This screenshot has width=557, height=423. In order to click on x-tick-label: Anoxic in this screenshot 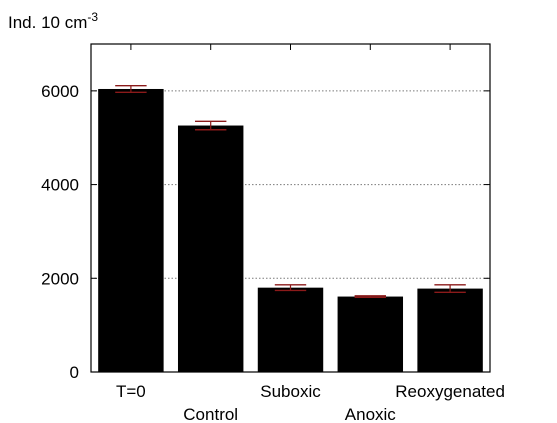, I will do `click(371, 414)`.